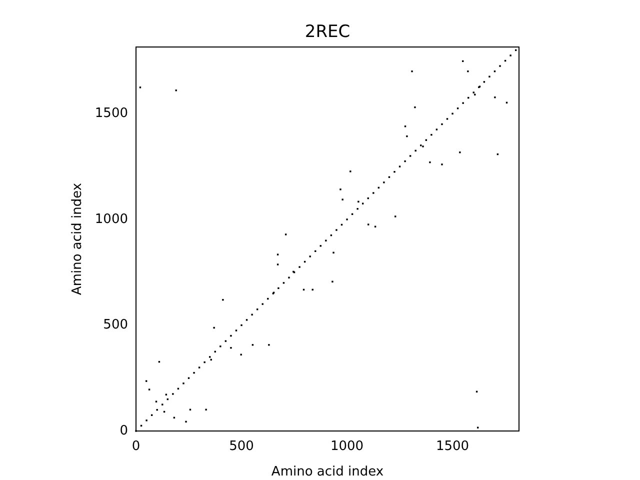 The width and height of the screenshot is (640, 480). Describe the element at coordinates (136, 446) in the screenshot. I see `x-tick-label: 0` at that location.